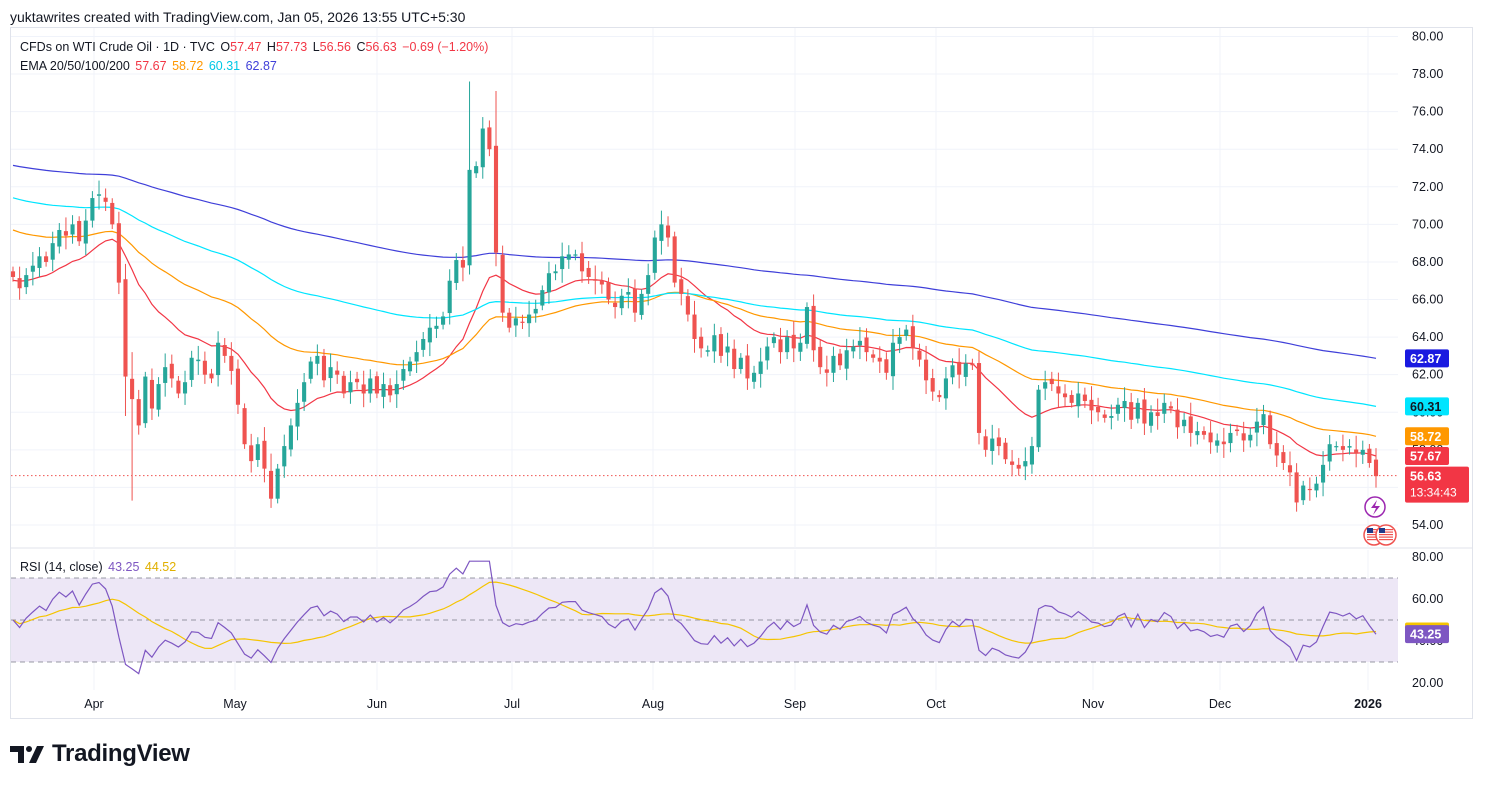 Image resolution: width=1485 pixels, height=787 pixels. Describe the element at coordinates (936, 704) in the screenshot. I see `time-tick-label: Oct` at that location.